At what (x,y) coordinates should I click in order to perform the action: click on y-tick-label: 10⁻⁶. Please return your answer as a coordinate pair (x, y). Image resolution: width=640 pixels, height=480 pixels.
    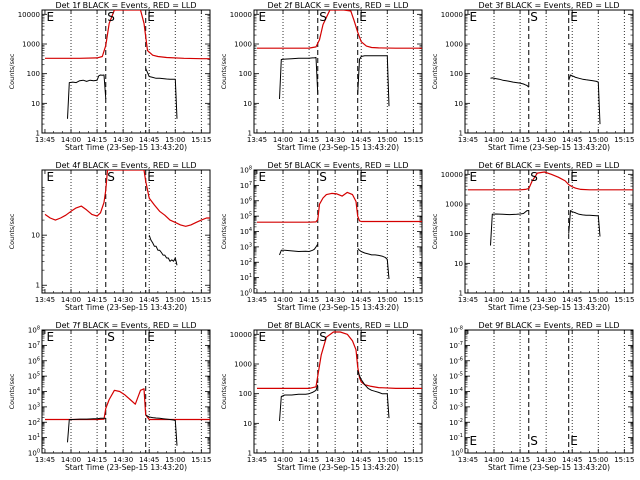
    Looking at the image, I should click on (456, 360).